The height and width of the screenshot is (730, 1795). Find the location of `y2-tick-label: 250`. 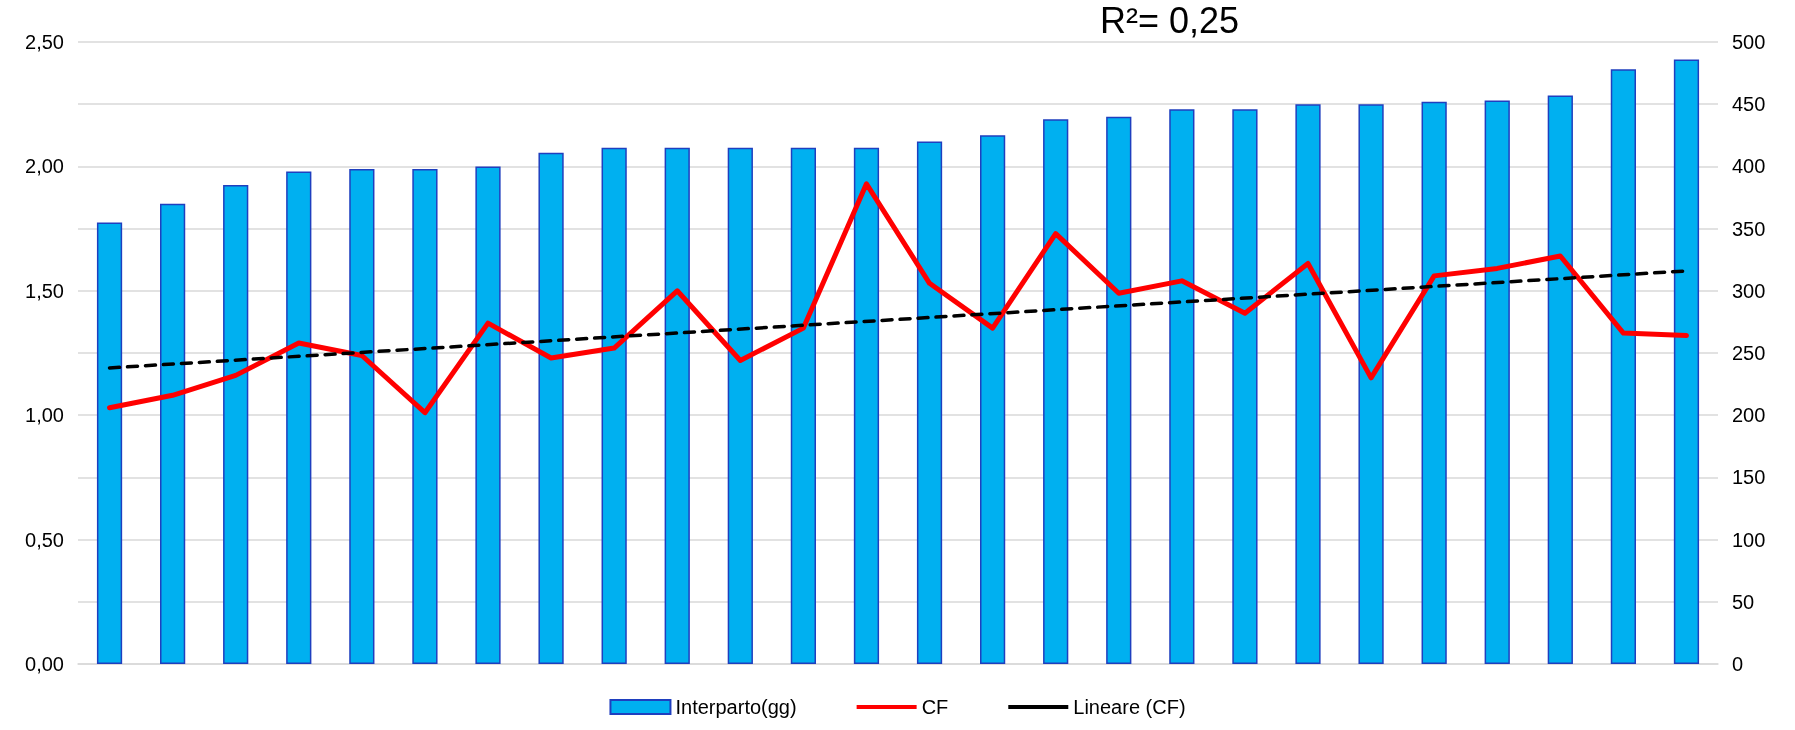

y2-tick-label: 250 is located at coordinates (1749, 353).